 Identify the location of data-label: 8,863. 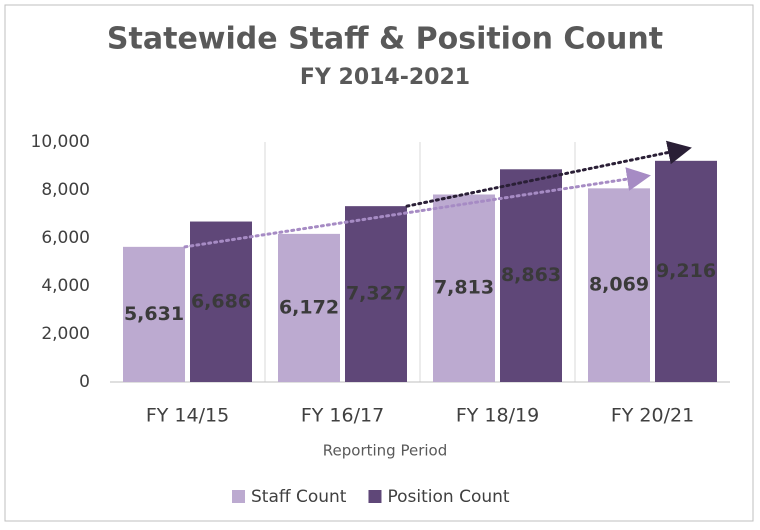
(531, 275).